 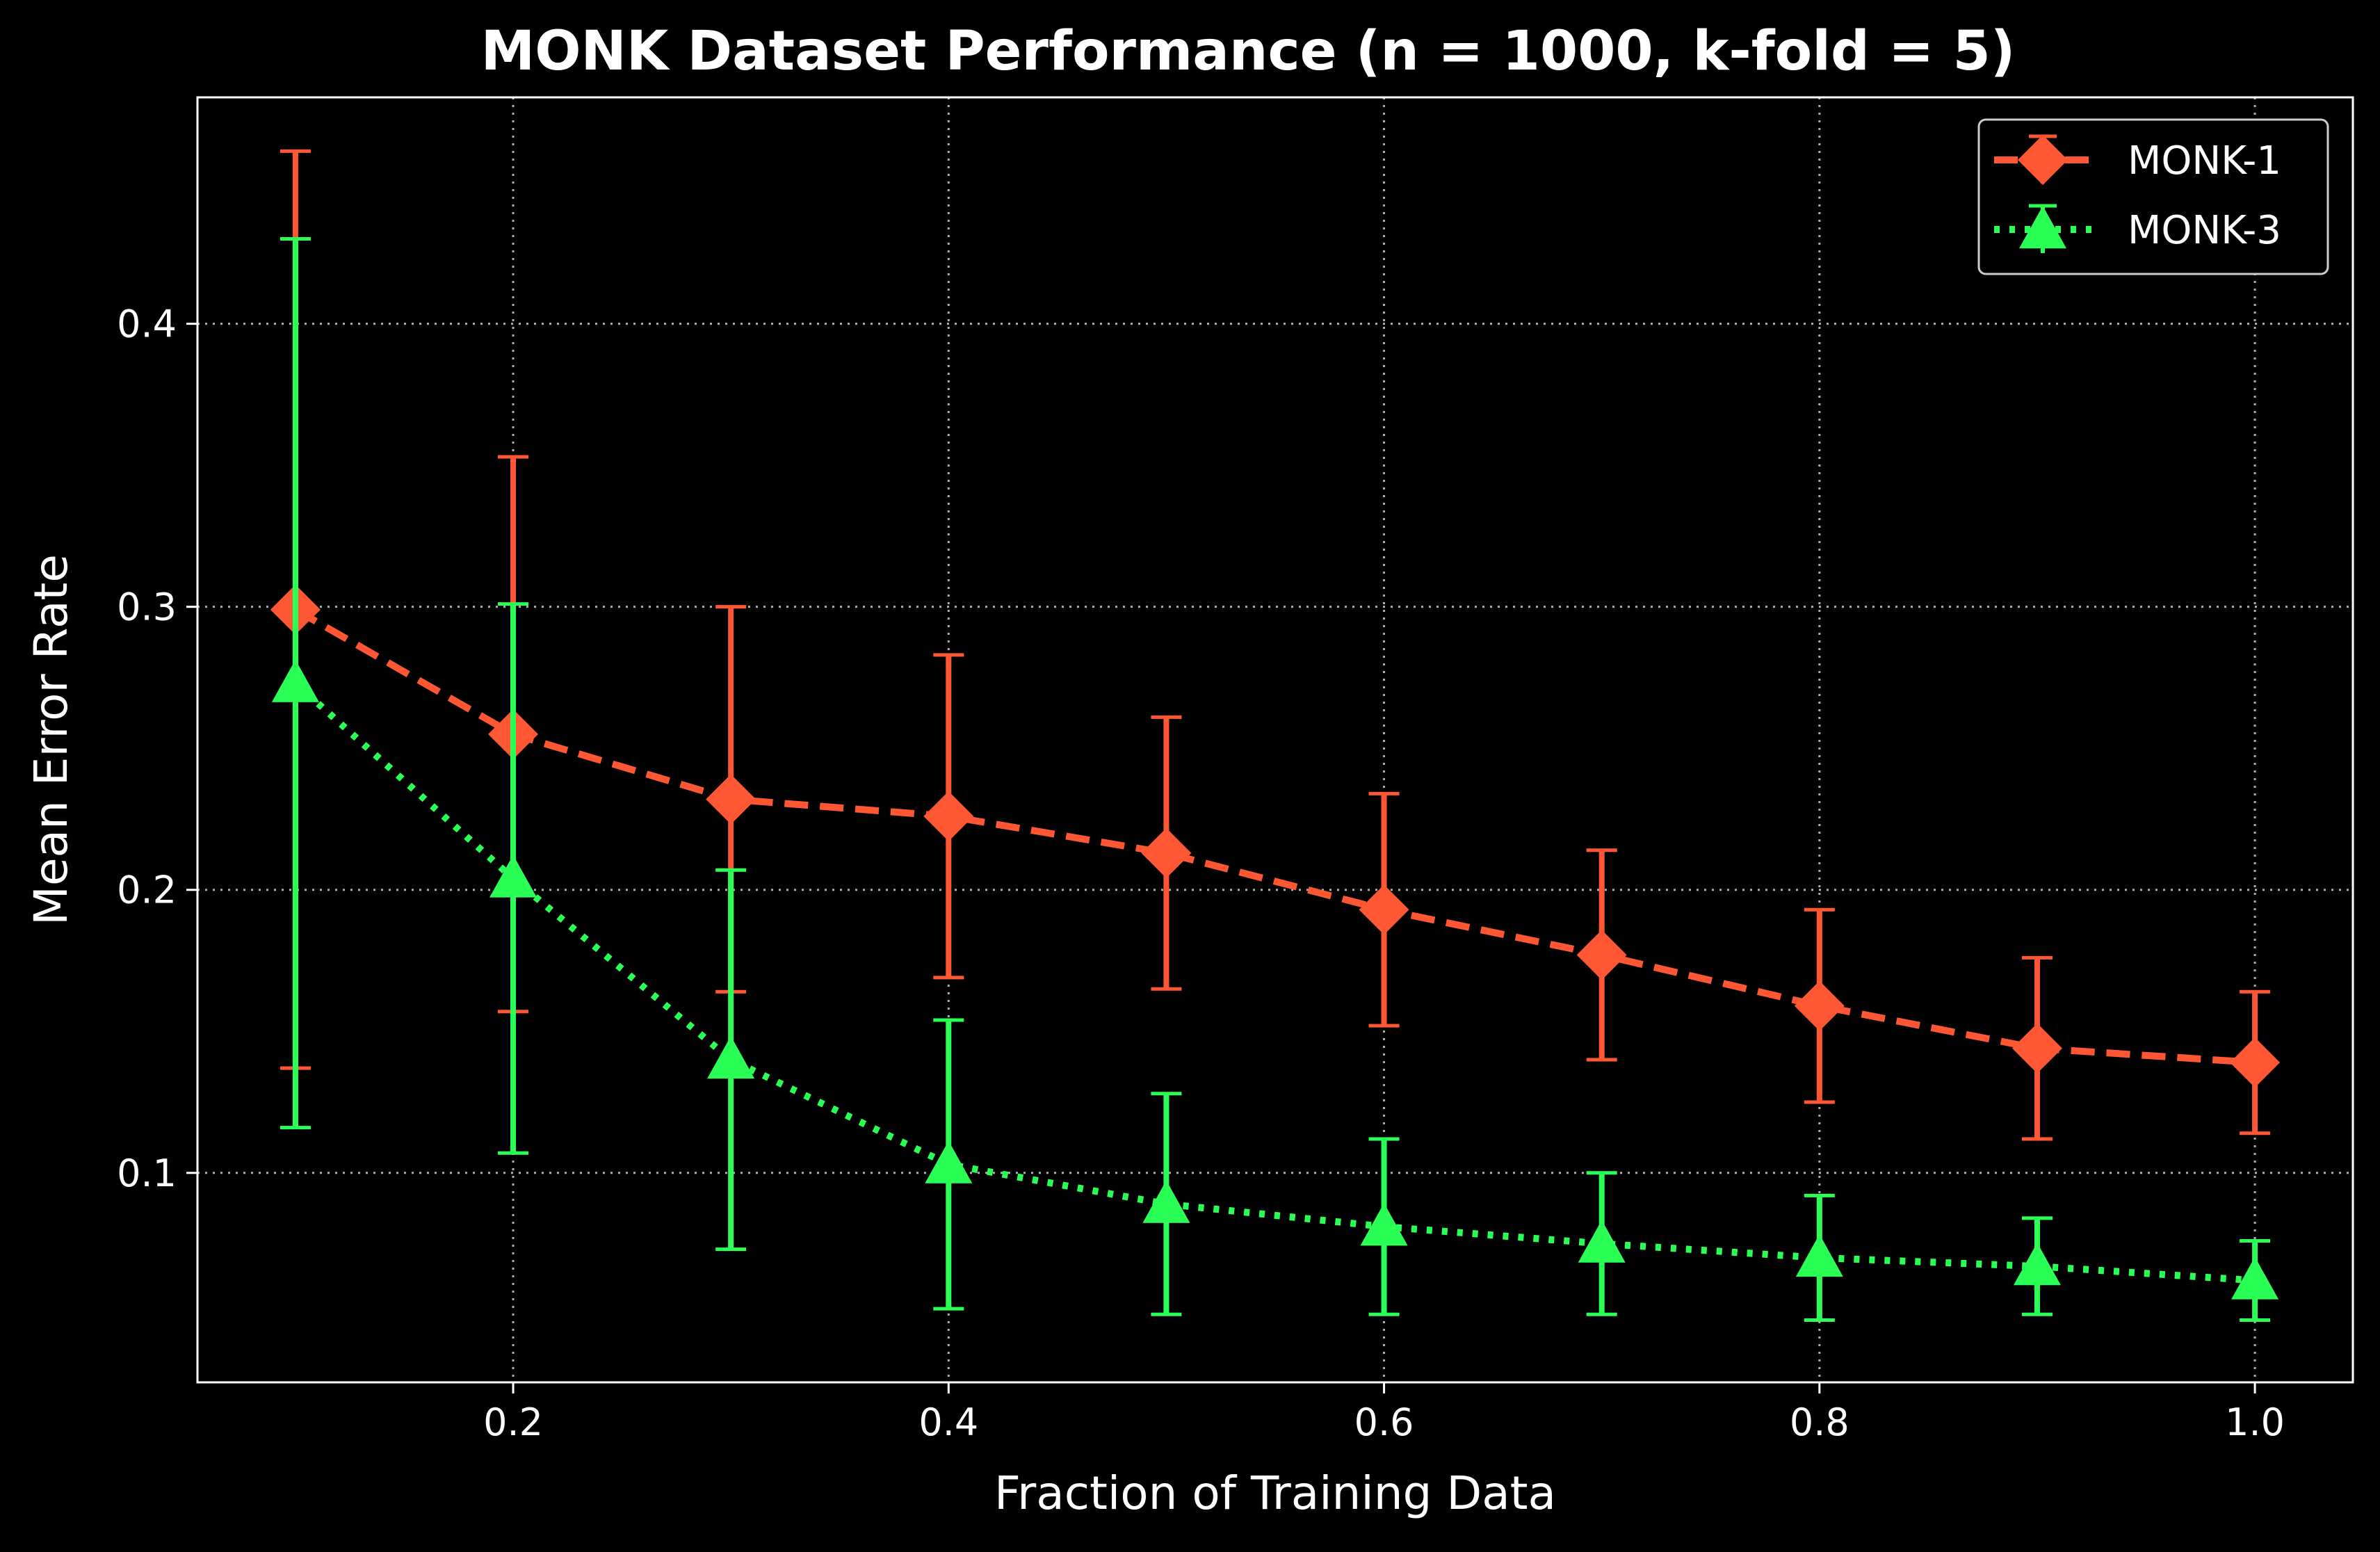 What do you see at coordinates (51, 739) in the screenshot?
I see `y-axis-label: Mean Error Rate` at bounding box center [51, 739].